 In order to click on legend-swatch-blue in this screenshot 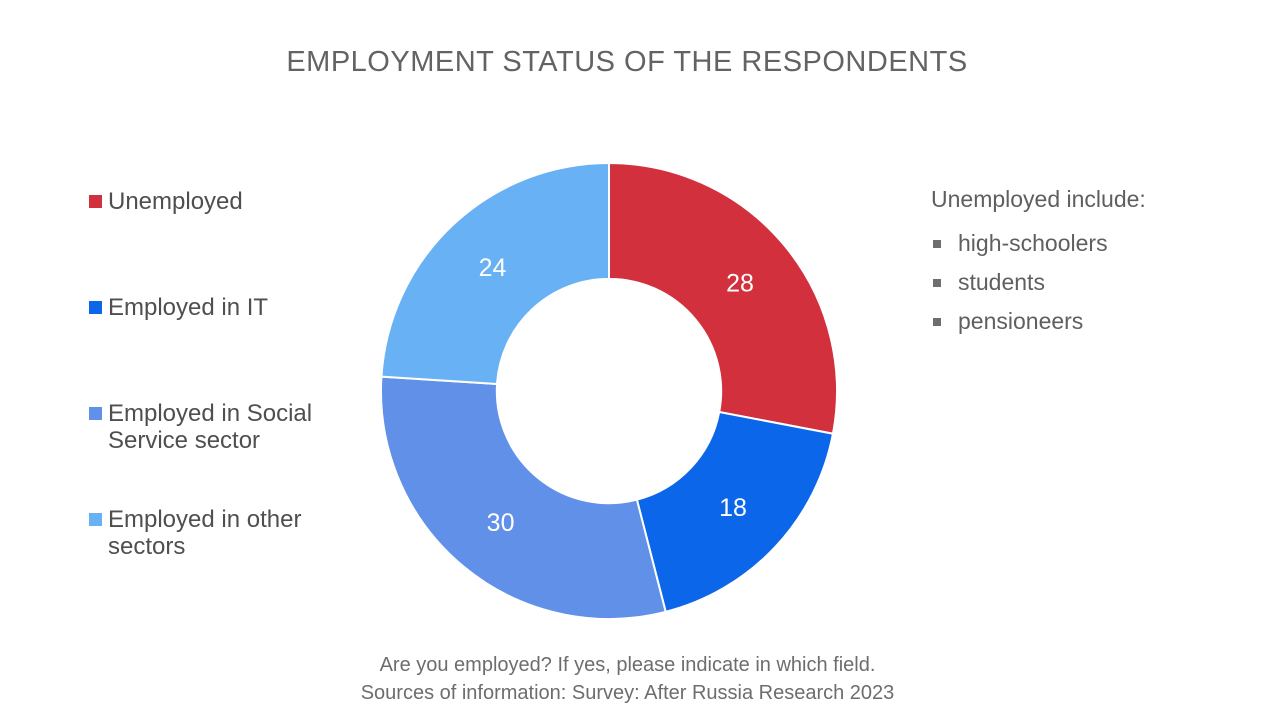, I will do `click(95, 307)`.